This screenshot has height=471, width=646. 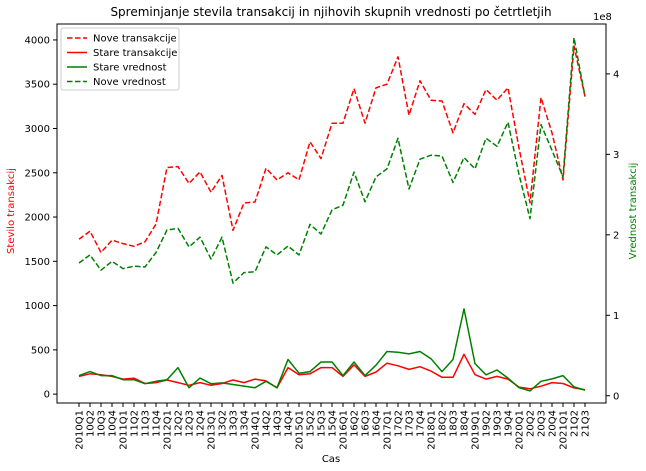 What do you see at coordinates (531, 423) in the screenshot?
I see `x-tick-label: 20Q2` at bounding box center [531, 423].